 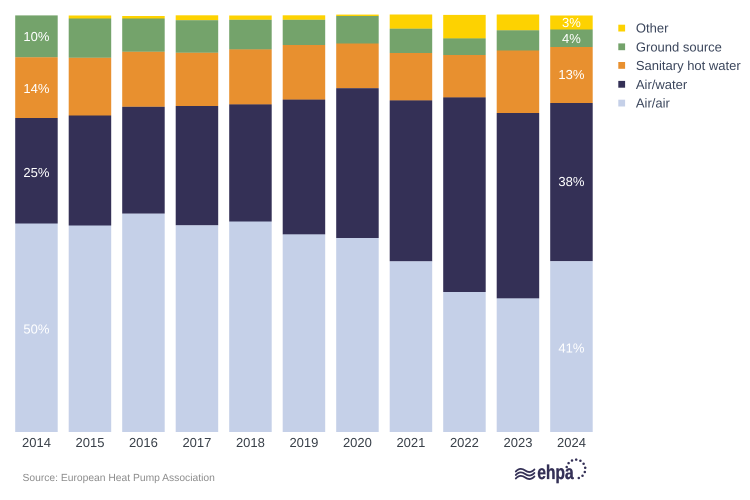 What do you see at coordinates (357, 442) in the screenshot?
I see `svg-text: 2020` at bounding box center [357, 442].